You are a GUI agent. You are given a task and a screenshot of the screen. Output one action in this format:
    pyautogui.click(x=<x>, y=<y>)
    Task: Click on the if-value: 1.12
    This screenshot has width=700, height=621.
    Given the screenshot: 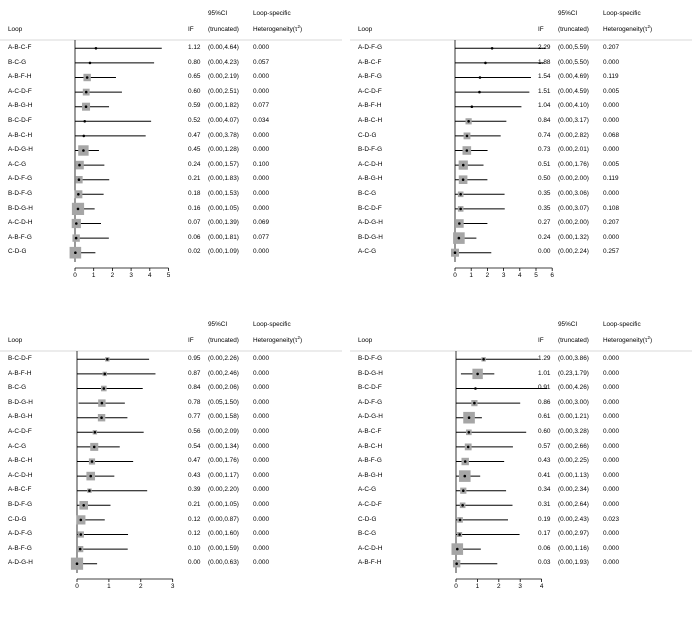 What is the action you would take?
    pyautogui.click(x=194, y=47)
    